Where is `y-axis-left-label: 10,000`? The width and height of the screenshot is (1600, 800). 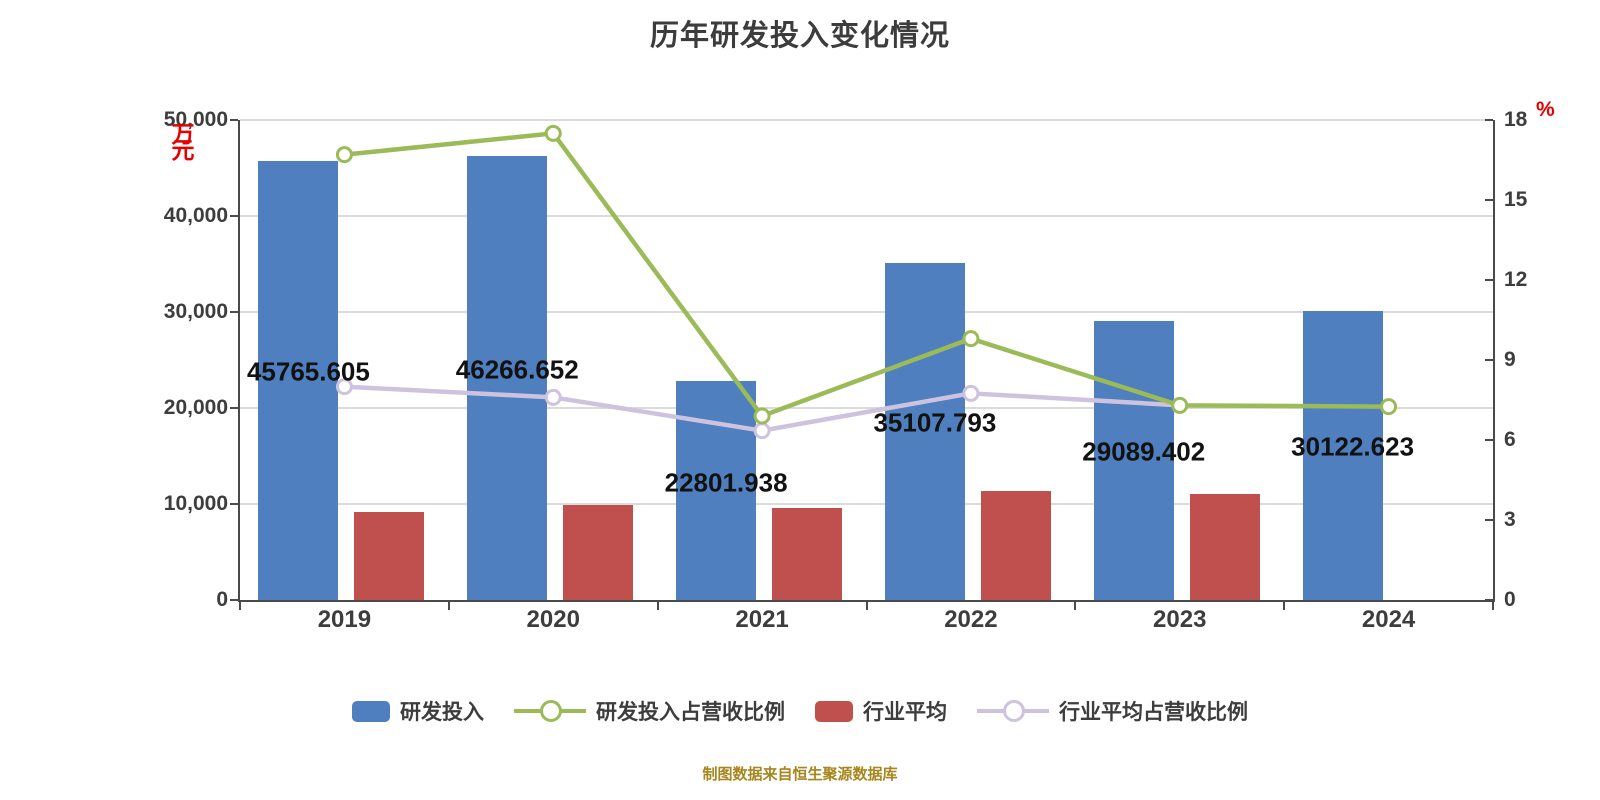
y-axis-left-label: 10,000 is located at coordinates (195, 503).